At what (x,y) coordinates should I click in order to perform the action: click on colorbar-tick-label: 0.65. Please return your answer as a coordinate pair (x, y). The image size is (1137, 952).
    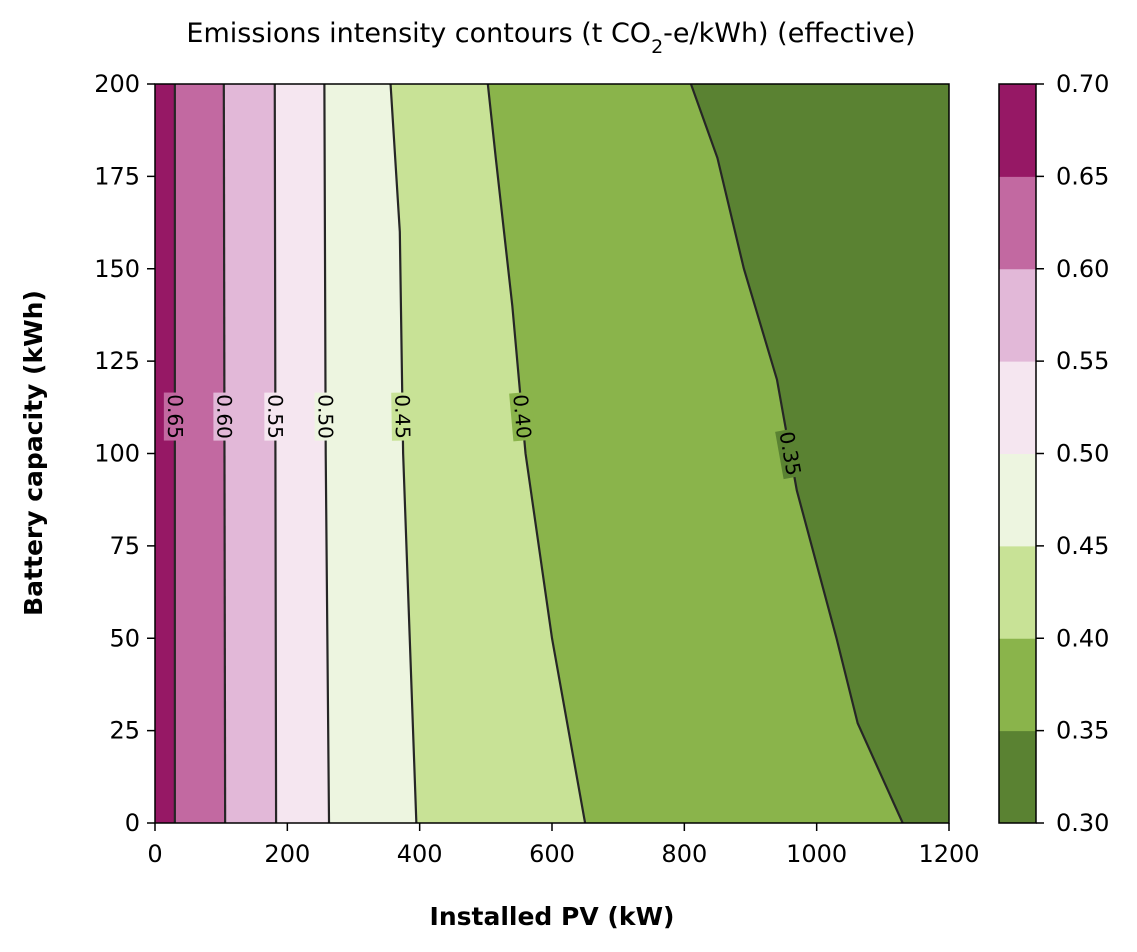
    Looking at the image, I should click on (1082, 176).